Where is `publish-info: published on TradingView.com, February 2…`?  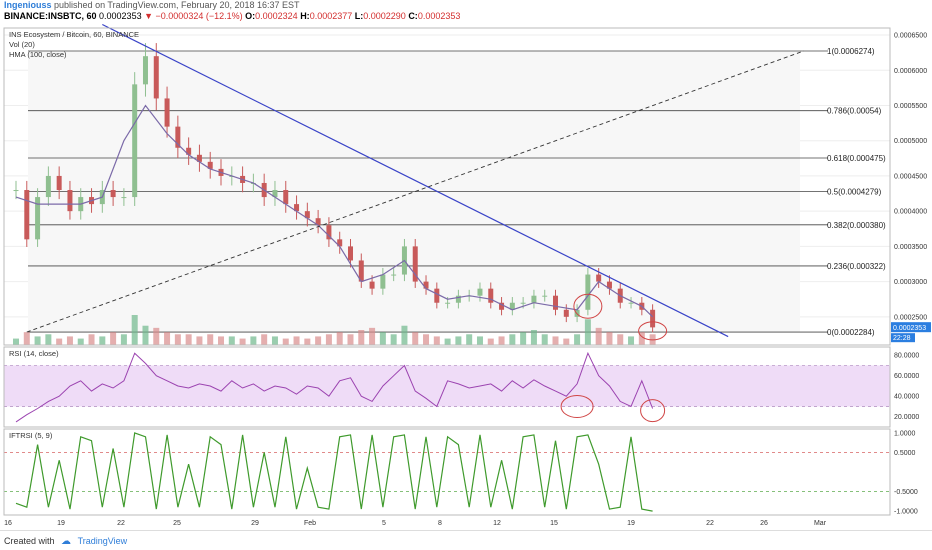
publish-info: published on TradingView.com, February 2… is located at coordinates (177, 5).